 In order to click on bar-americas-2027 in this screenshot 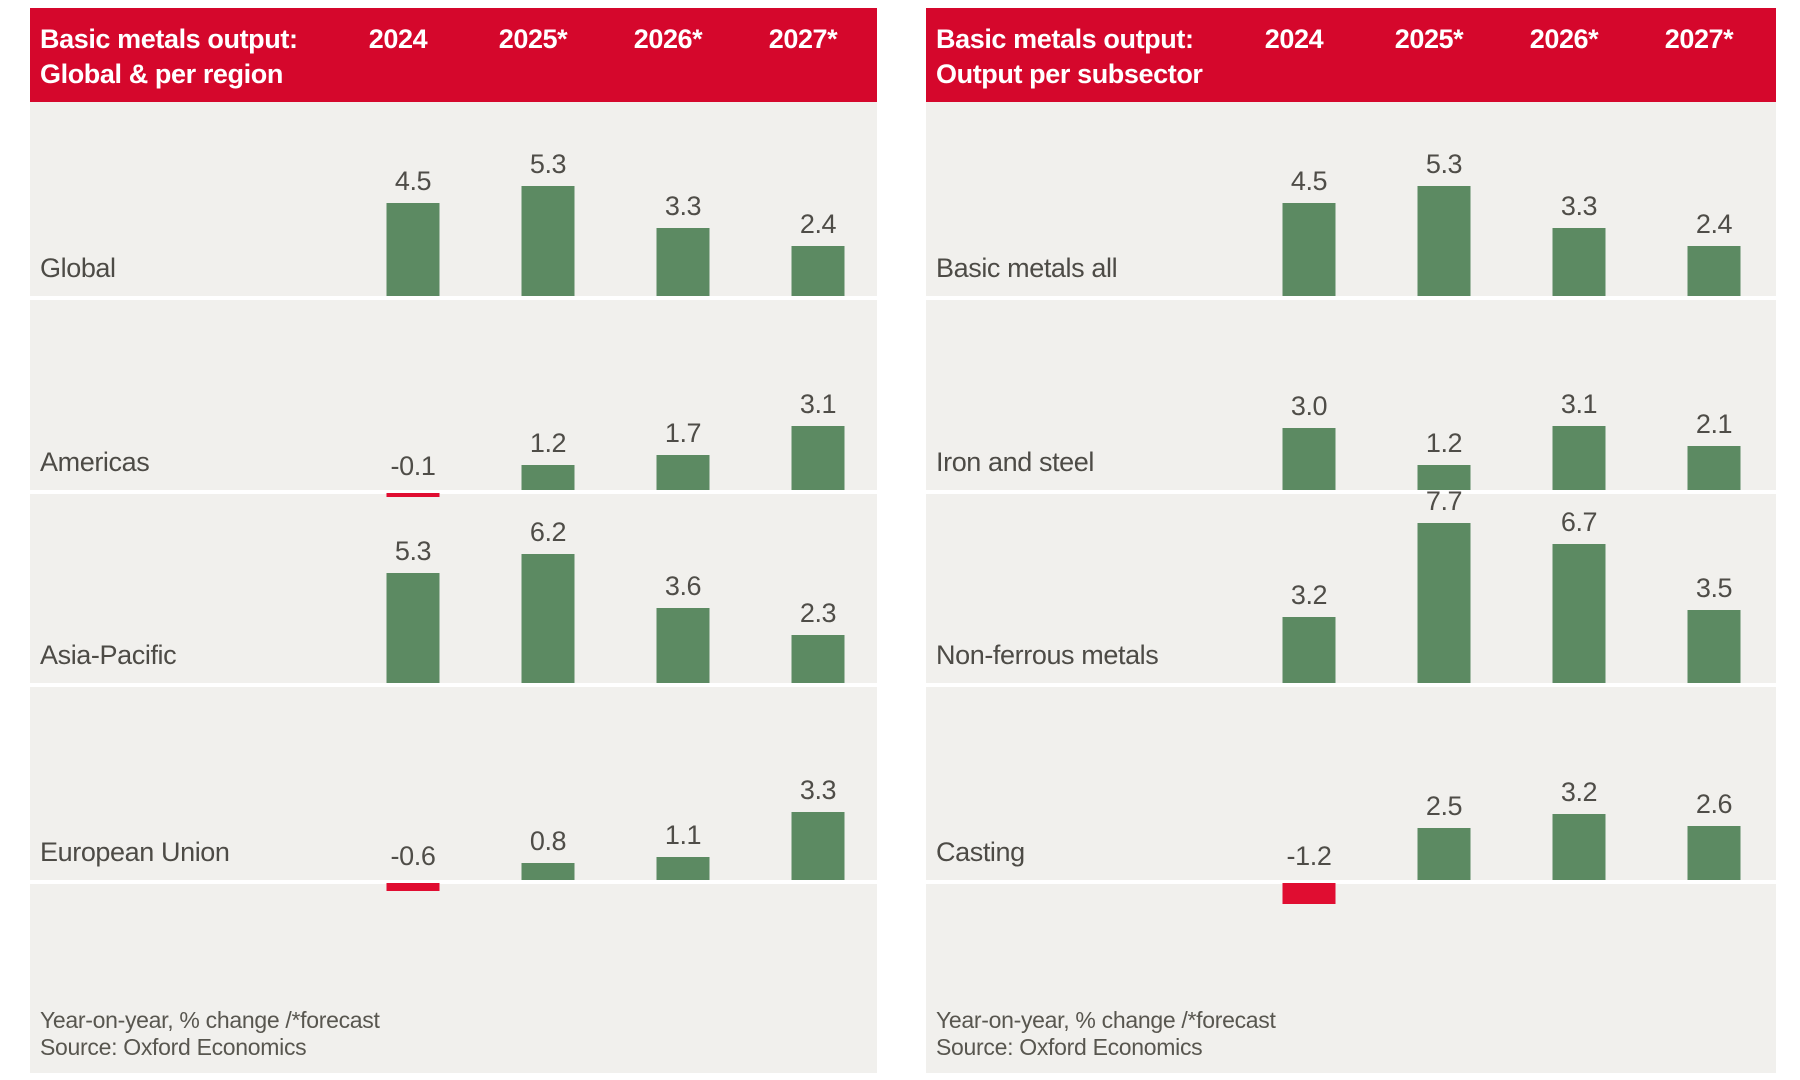, I will do `click(818, 457)`.